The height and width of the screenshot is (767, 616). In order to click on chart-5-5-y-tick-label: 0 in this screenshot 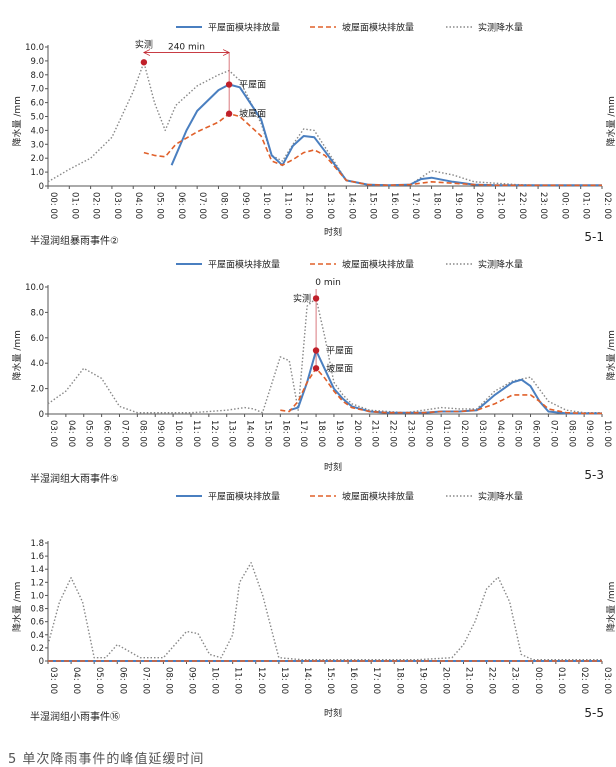, I will do `click(41, 662)`.